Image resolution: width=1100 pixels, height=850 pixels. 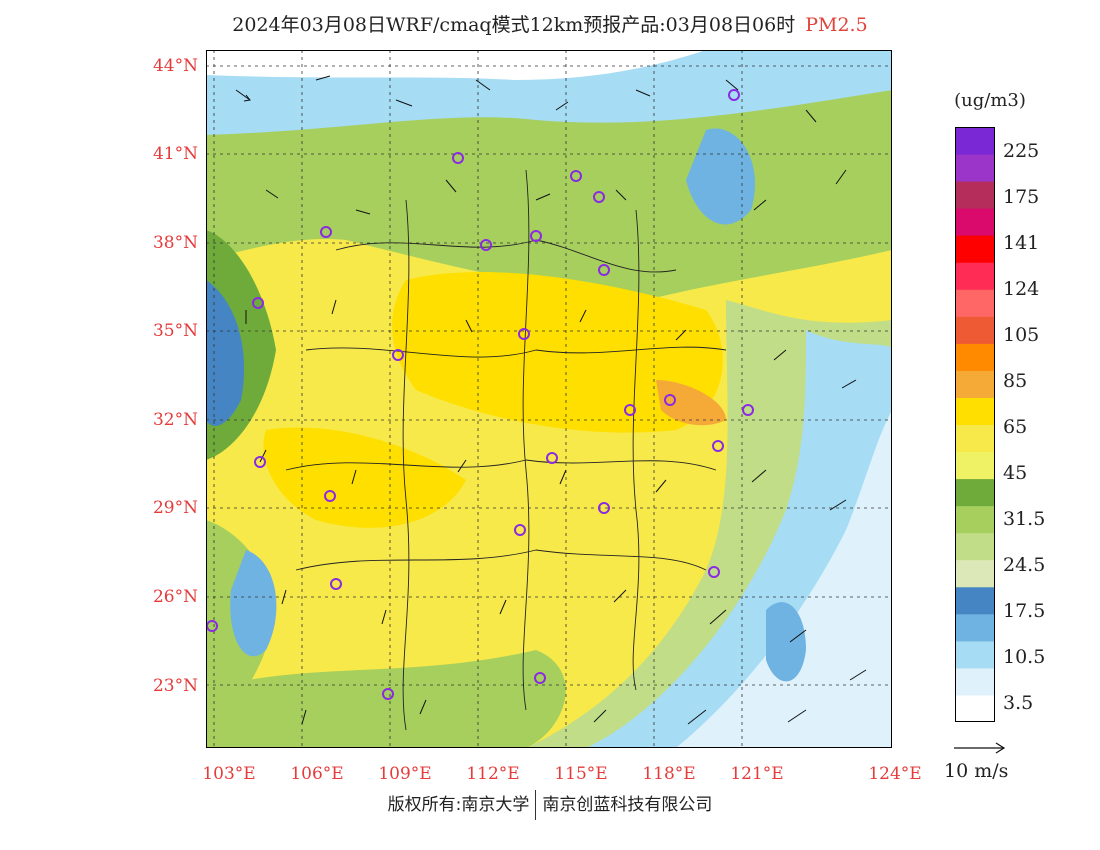 I want to click on lat-label-35n: 35°N, so click(x=175, y=331).